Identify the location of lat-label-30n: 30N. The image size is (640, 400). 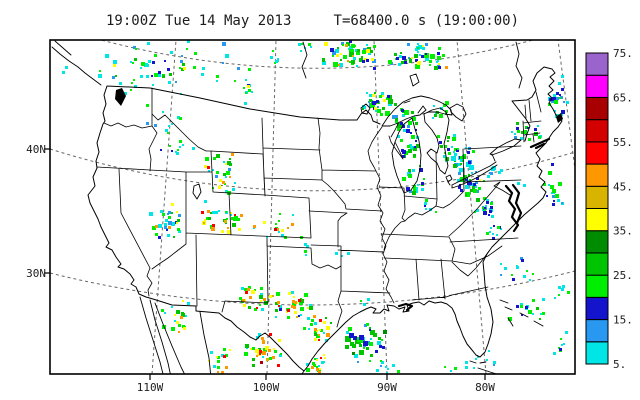
(36, 273).